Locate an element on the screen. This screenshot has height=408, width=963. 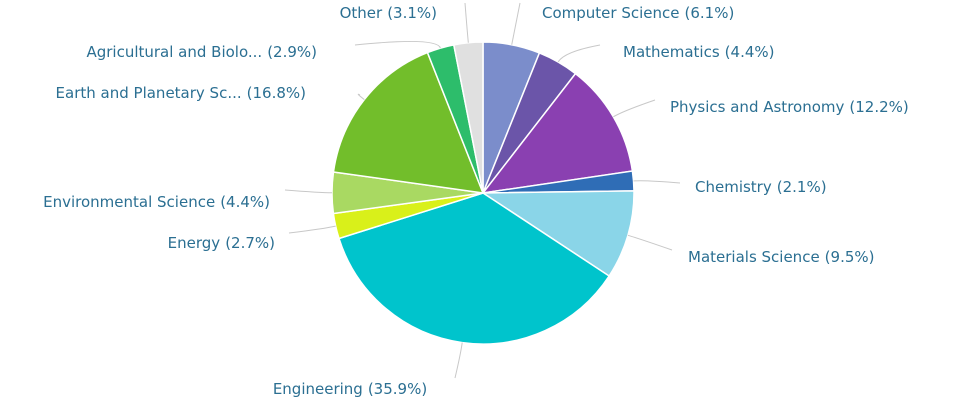
slice-label: Chemistry (2.1%) is located at coordinates (761, 187).